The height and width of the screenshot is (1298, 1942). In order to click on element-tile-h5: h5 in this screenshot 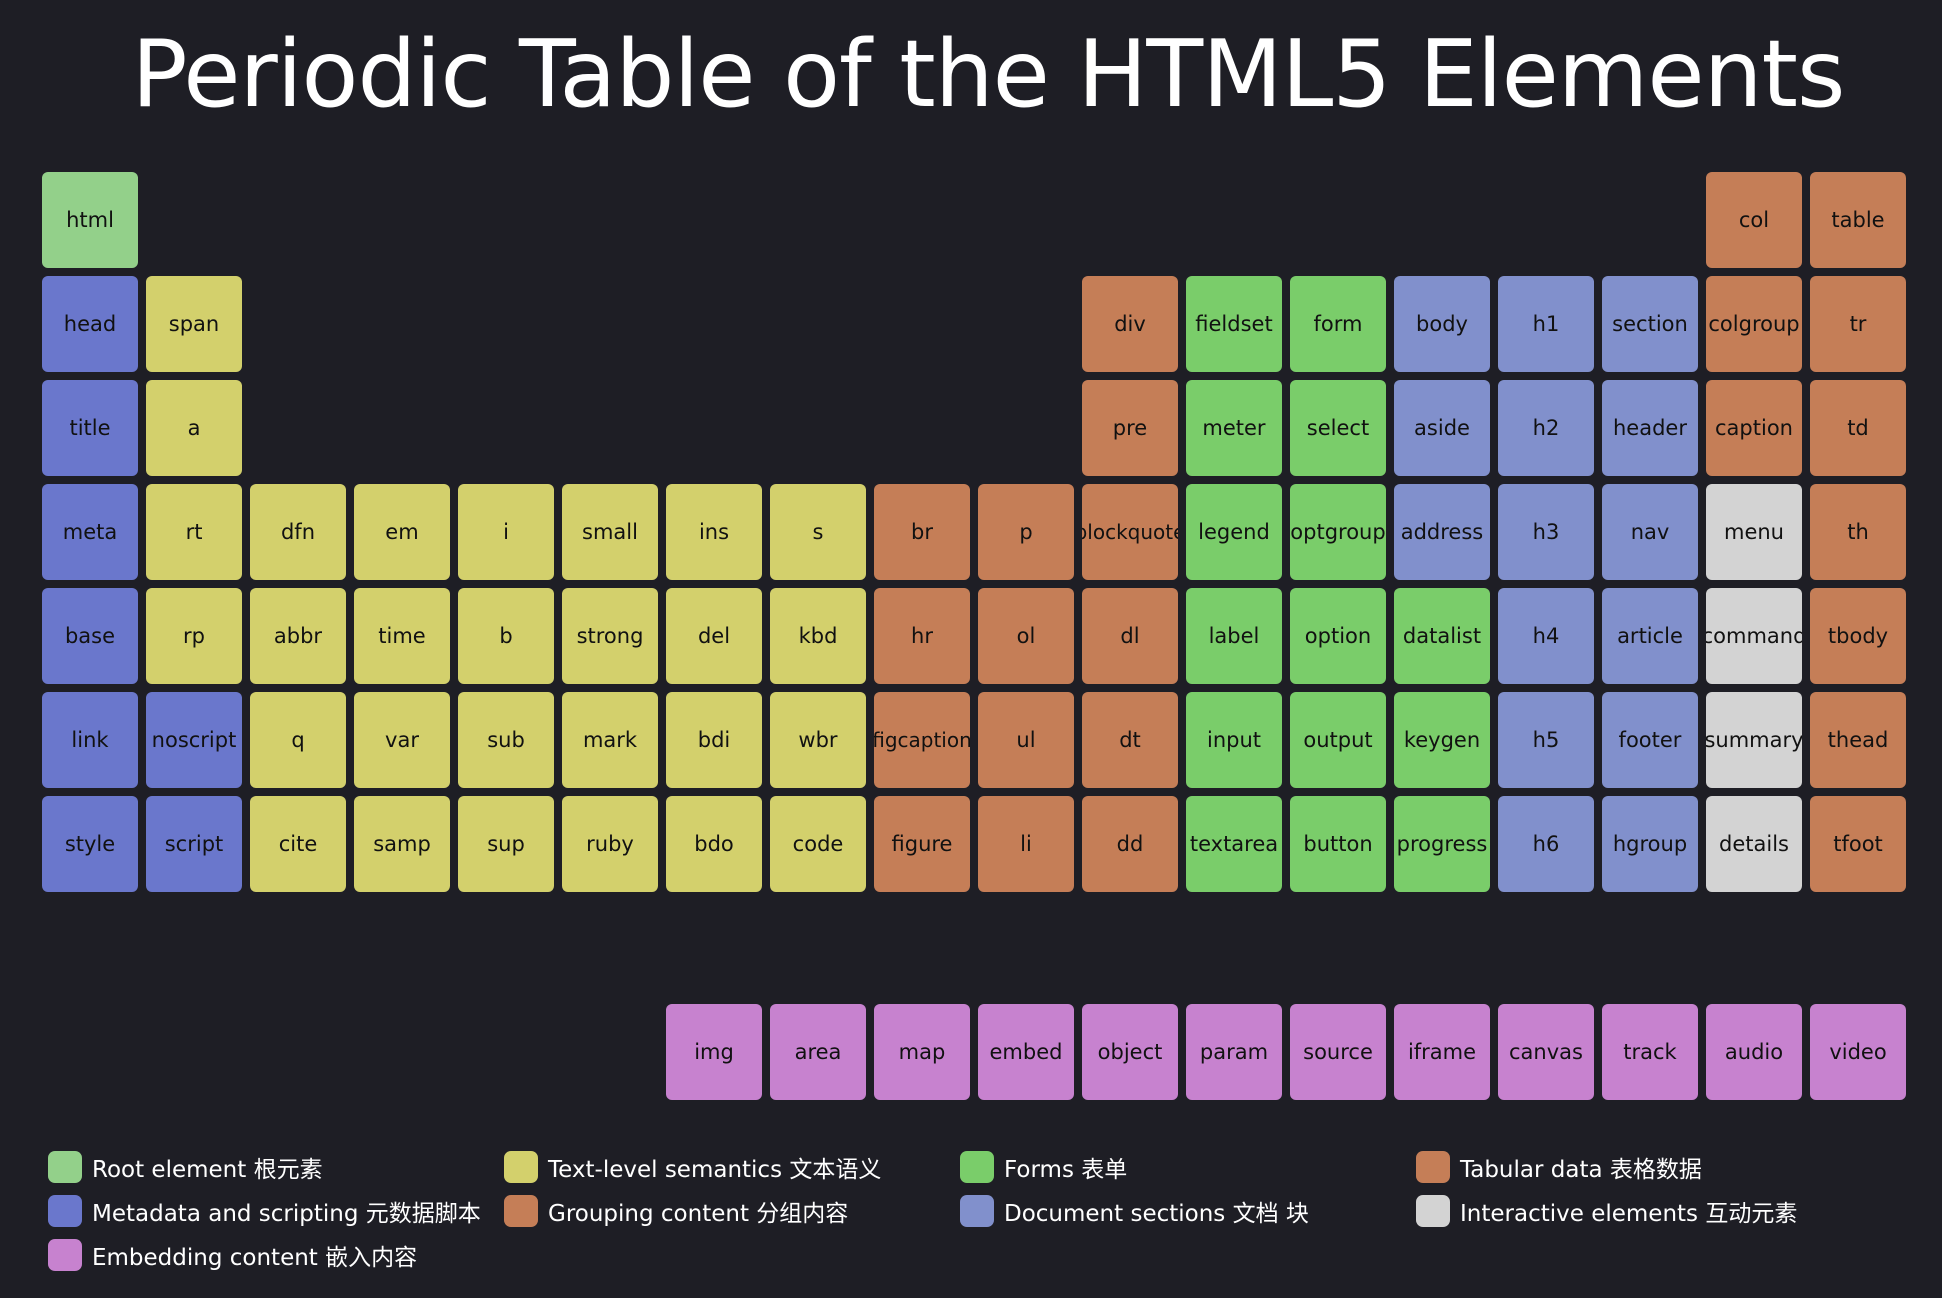, I will do `click(1546, 740)`.